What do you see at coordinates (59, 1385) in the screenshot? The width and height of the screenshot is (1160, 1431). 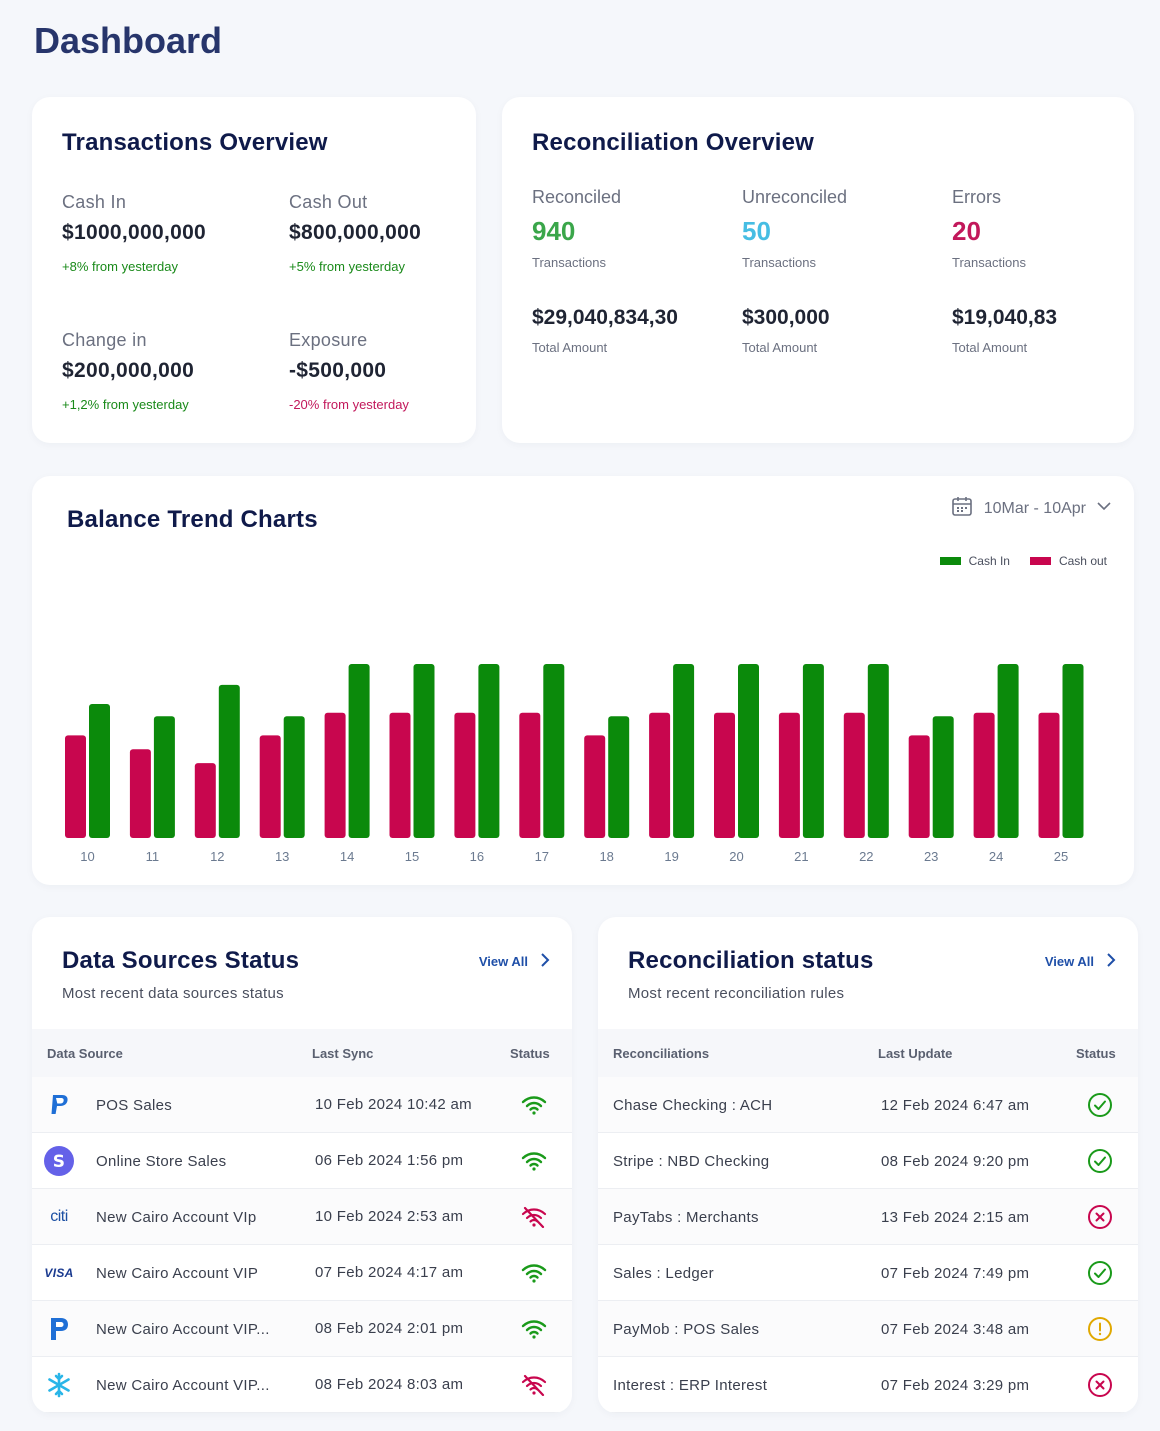 I see `snowflake-icon` at bounding box center [59, 1385].